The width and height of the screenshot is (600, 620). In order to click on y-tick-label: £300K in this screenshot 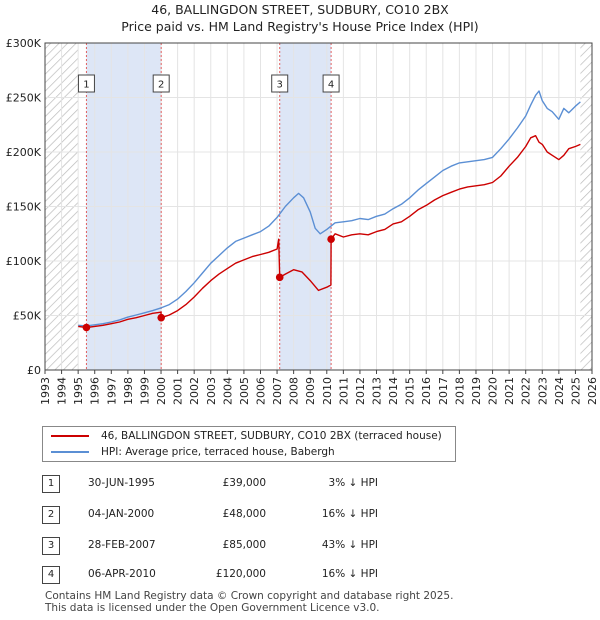, I will do `click(24, 43)`.